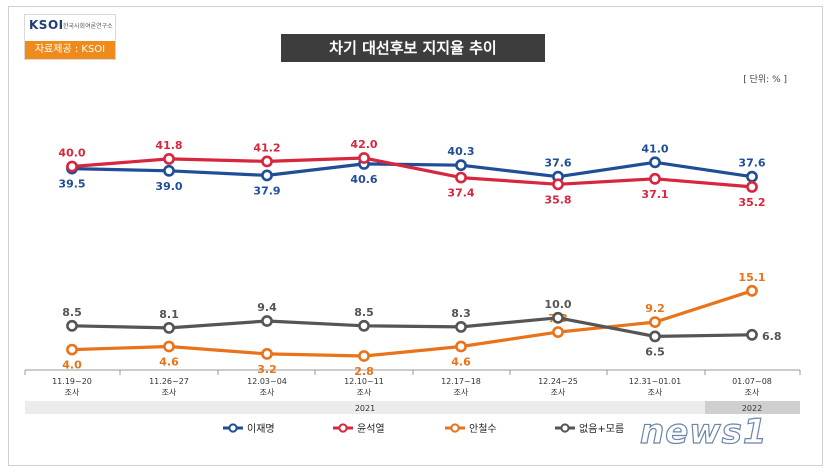 The width and height of the screenshot is (831, 475). What do you see at coordinates (363, 144) in the screenshot?
I see `data-label: 42.0` at bounding box center [363, 144].